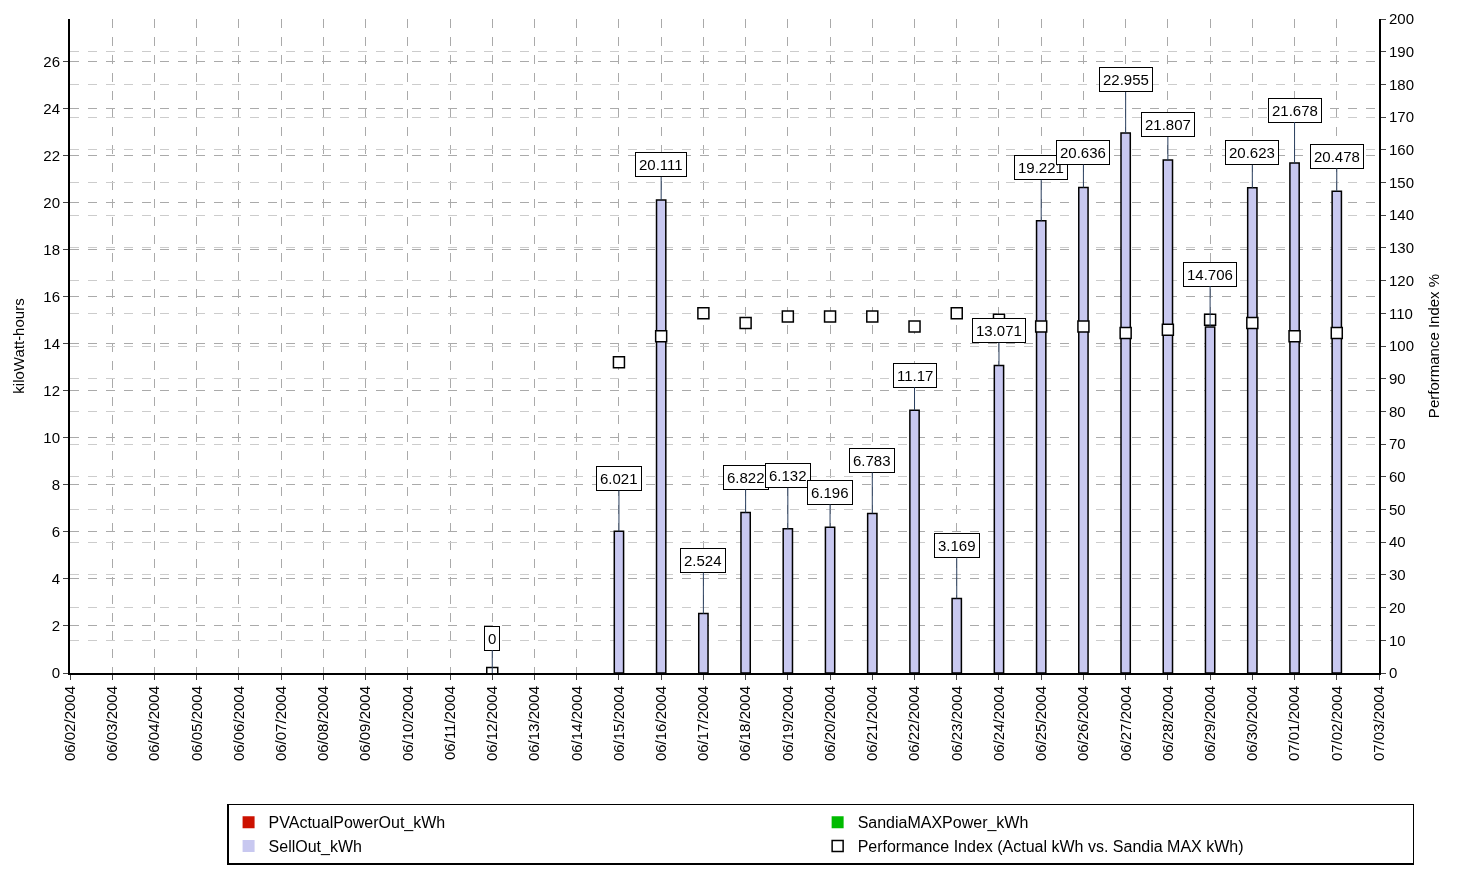 The width and height of the screenshot is (1464, 875). Describe the element at coordinates (55, 532) in the screenshot. I see `y-tick-label: 6` at that location.